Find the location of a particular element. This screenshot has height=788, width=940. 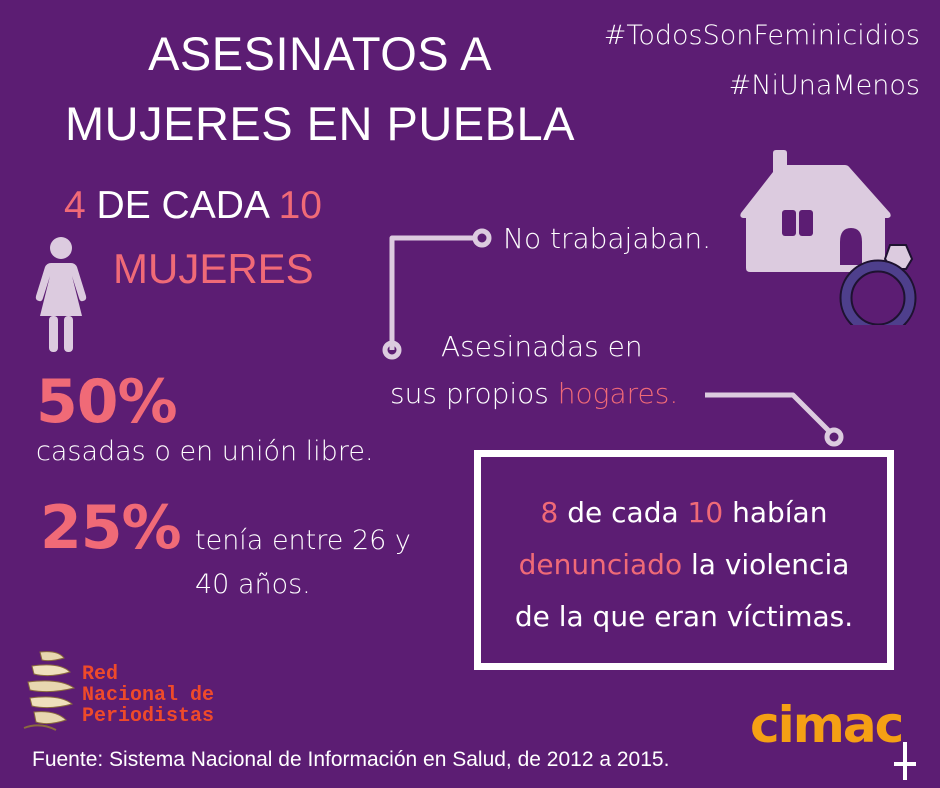

callout-line-2: denunciado la violencia is located at coordinates (684, 565).